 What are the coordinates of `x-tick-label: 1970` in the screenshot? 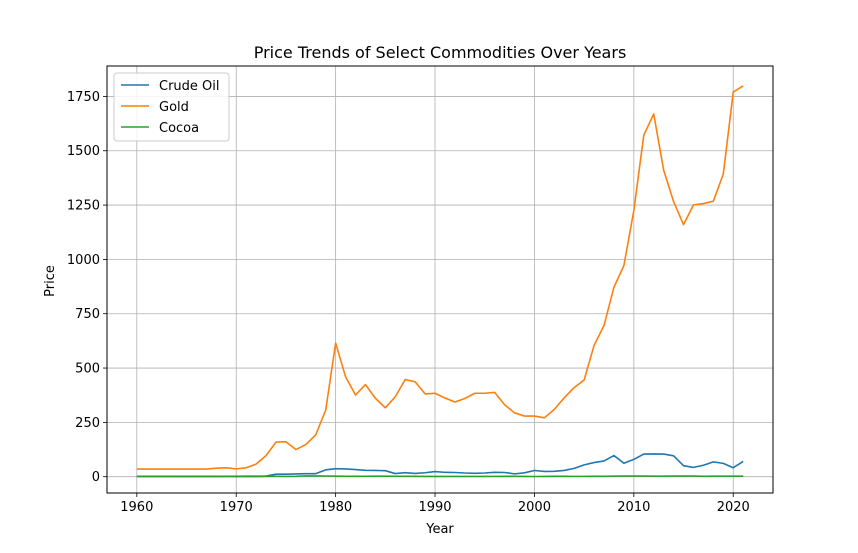 It's located at (236, 507).